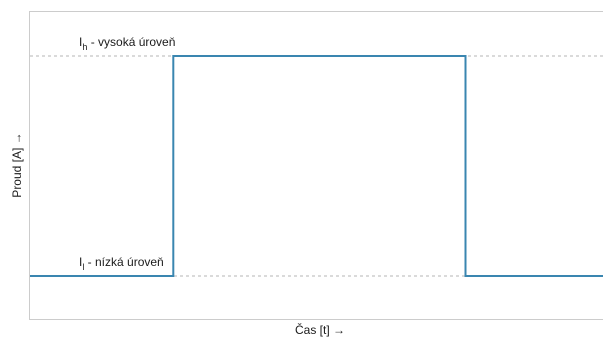 The height and width of the screenshot is (345, 603). Describe the element at coordinates (320, 329) in the screenshot. I see `x-axis-label: Čas [t] →` at that location.